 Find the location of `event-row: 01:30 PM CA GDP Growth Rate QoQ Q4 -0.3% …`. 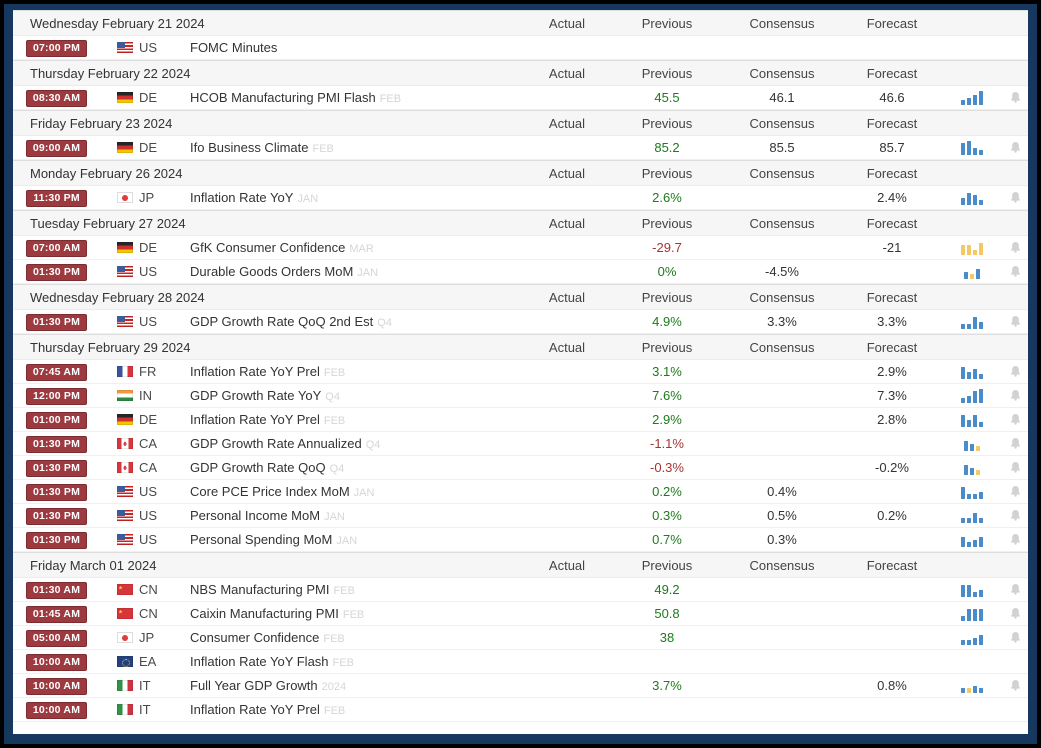

event-row: 01:30 PM CA GDP Growth Rate QoQ Q4 -0.3% … is located at coordinates (520, 468).